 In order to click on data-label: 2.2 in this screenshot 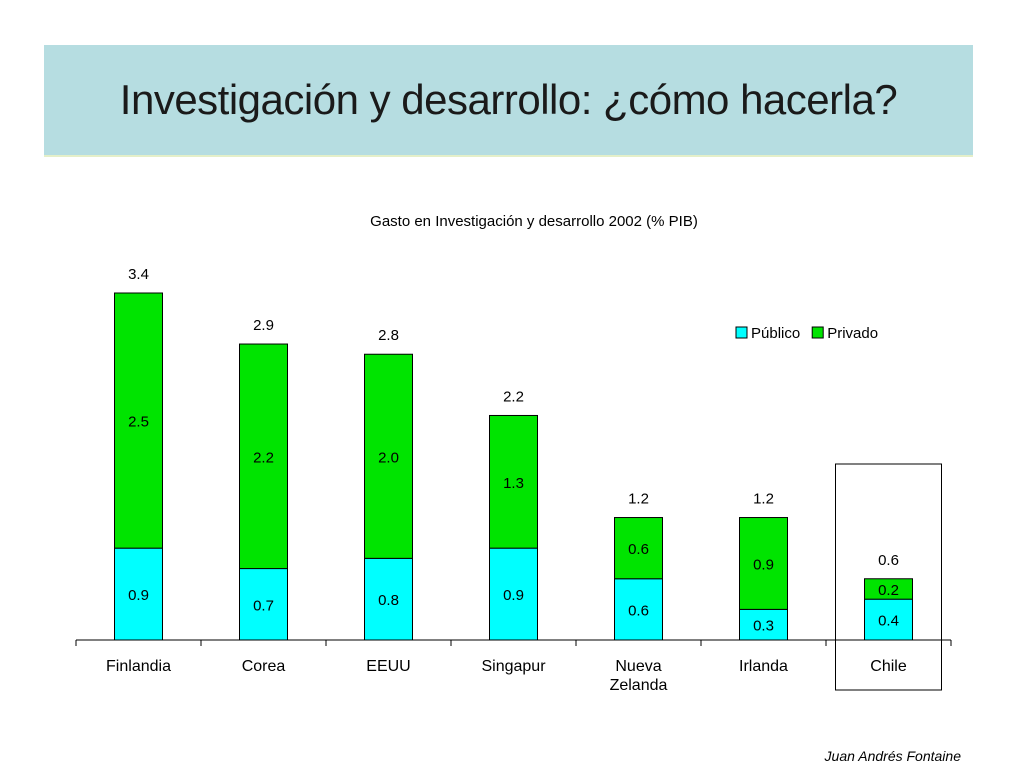, I will do `click(263, 457)`.